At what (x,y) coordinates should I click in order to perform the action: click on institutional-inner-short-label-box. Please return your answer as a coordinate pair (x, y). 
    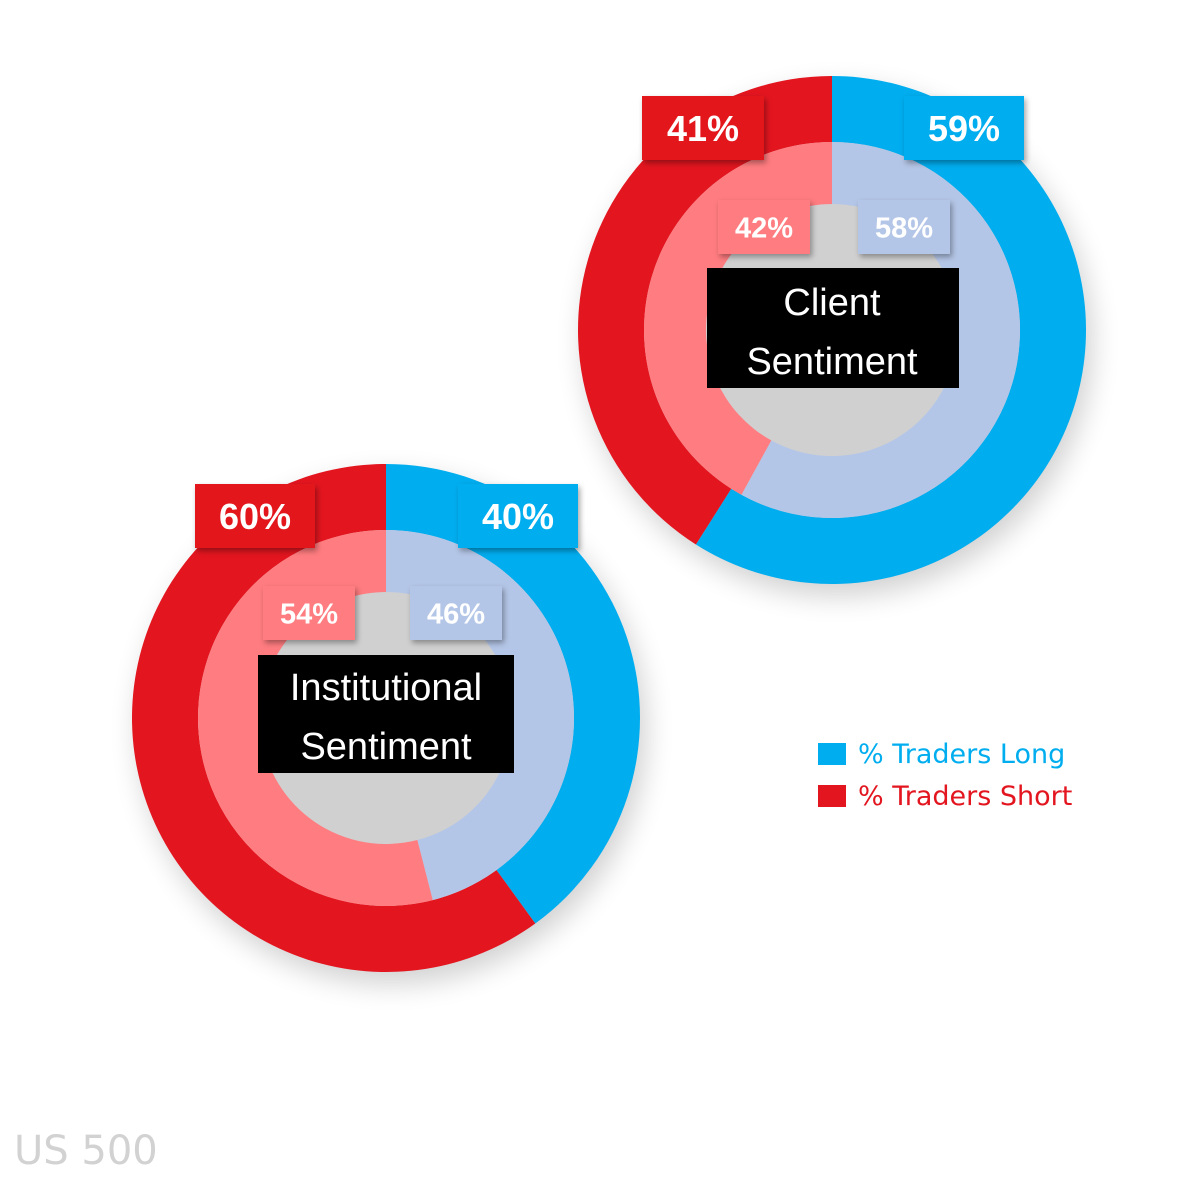
    Looking at the image, I should click on (309, 613).